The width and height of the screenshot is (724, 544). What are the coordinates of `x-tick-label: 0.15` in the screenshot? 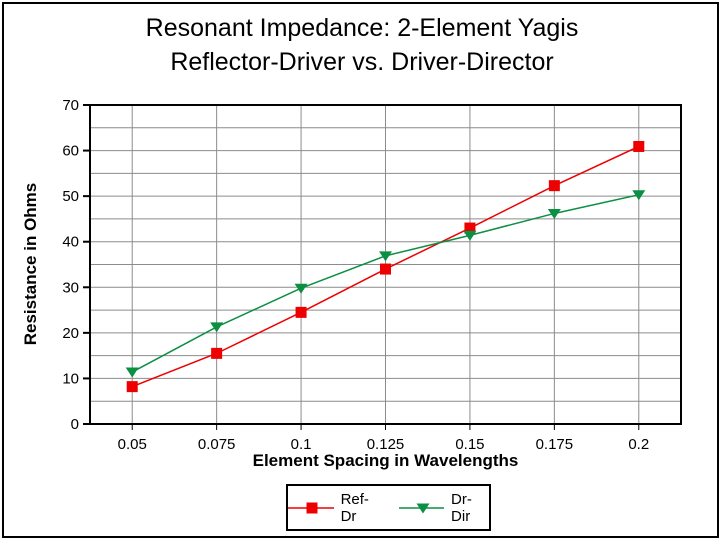 It's located at (469, 444).